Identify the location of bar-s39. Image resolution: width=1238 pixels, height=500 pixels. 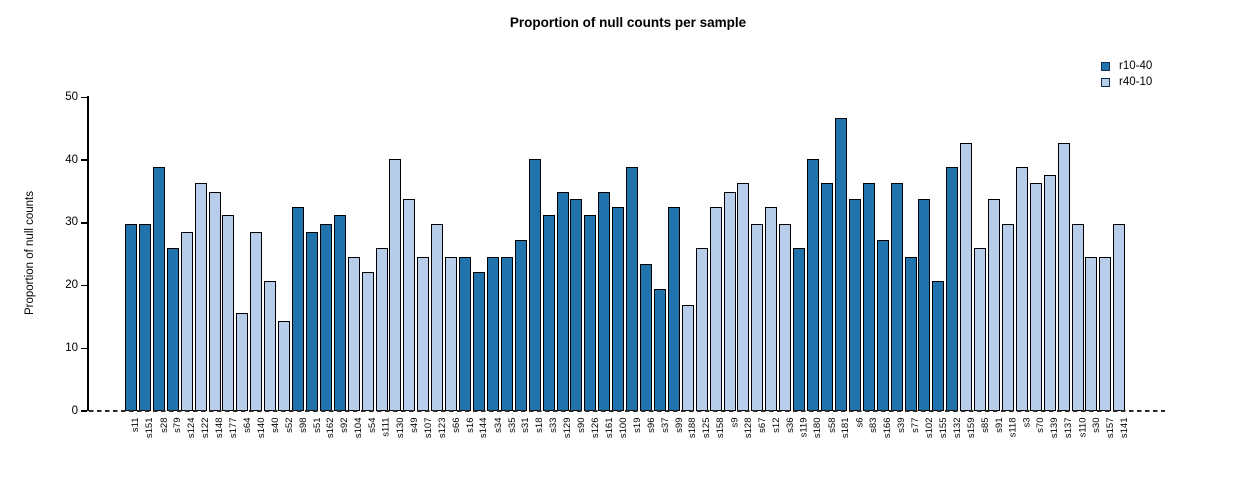
(896, 297).